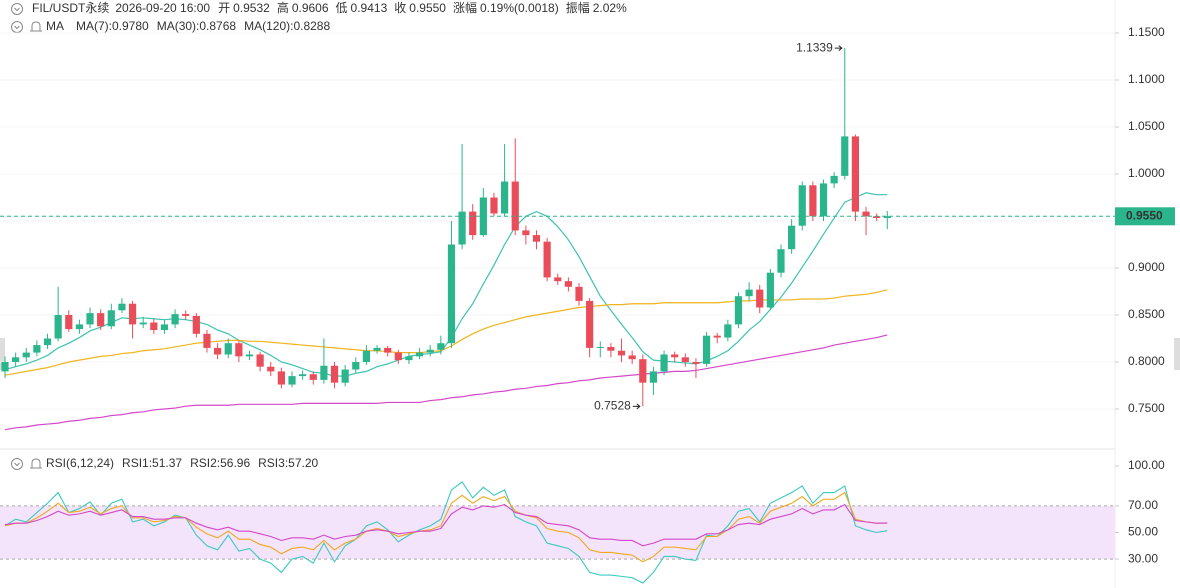 The width and height of the screenshot is (1180, 588). What do you see at coordinates (287, 26) in the screenshot?
I see `legend-entry: MA(120):0.8288` at bounding box center [287, 26].